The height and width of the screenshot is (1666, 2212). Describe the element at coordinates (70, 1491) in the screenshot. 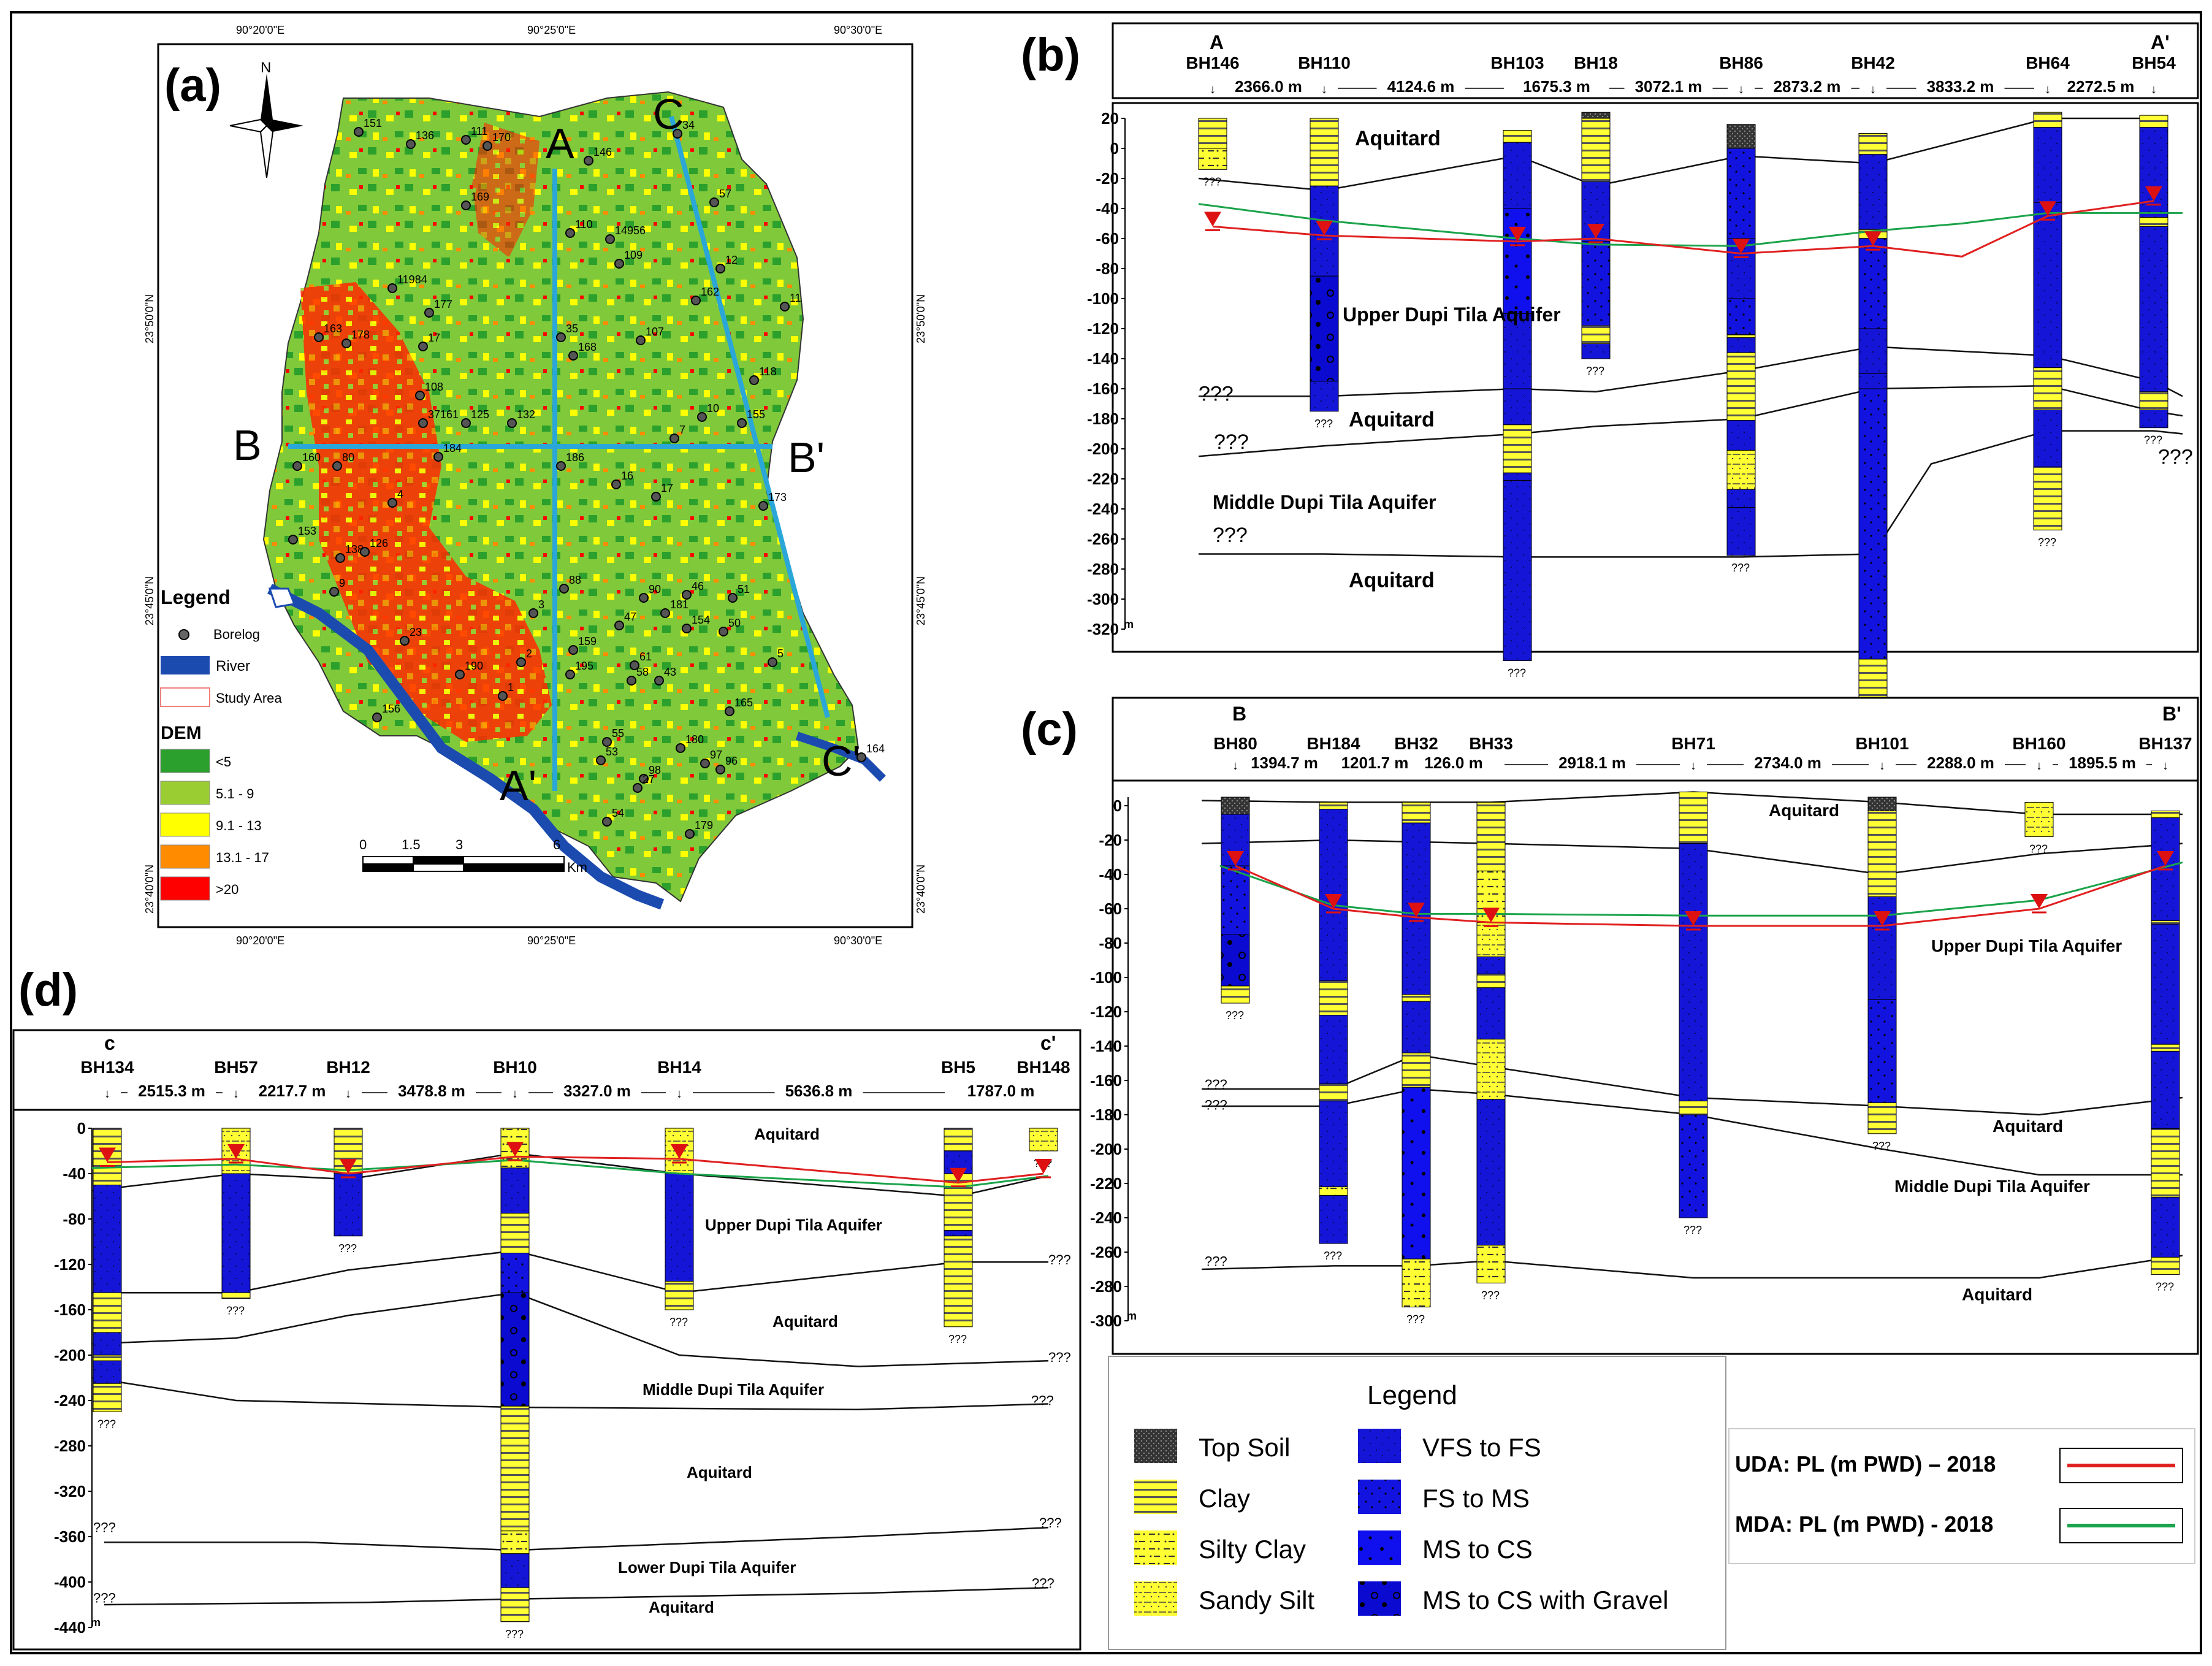

I see `y-tick-label: -320` at that location.